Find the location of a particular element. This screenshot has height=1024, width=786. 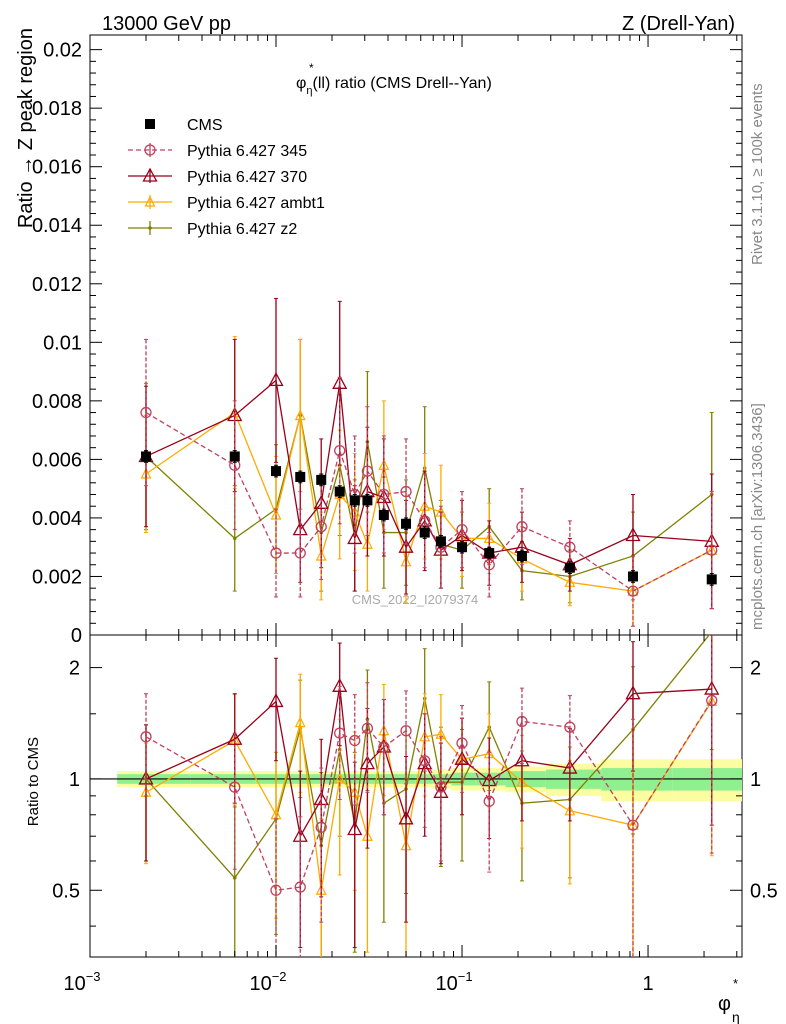

header-right: Z (Drell-Yan) is located at coordinates (678, 24).